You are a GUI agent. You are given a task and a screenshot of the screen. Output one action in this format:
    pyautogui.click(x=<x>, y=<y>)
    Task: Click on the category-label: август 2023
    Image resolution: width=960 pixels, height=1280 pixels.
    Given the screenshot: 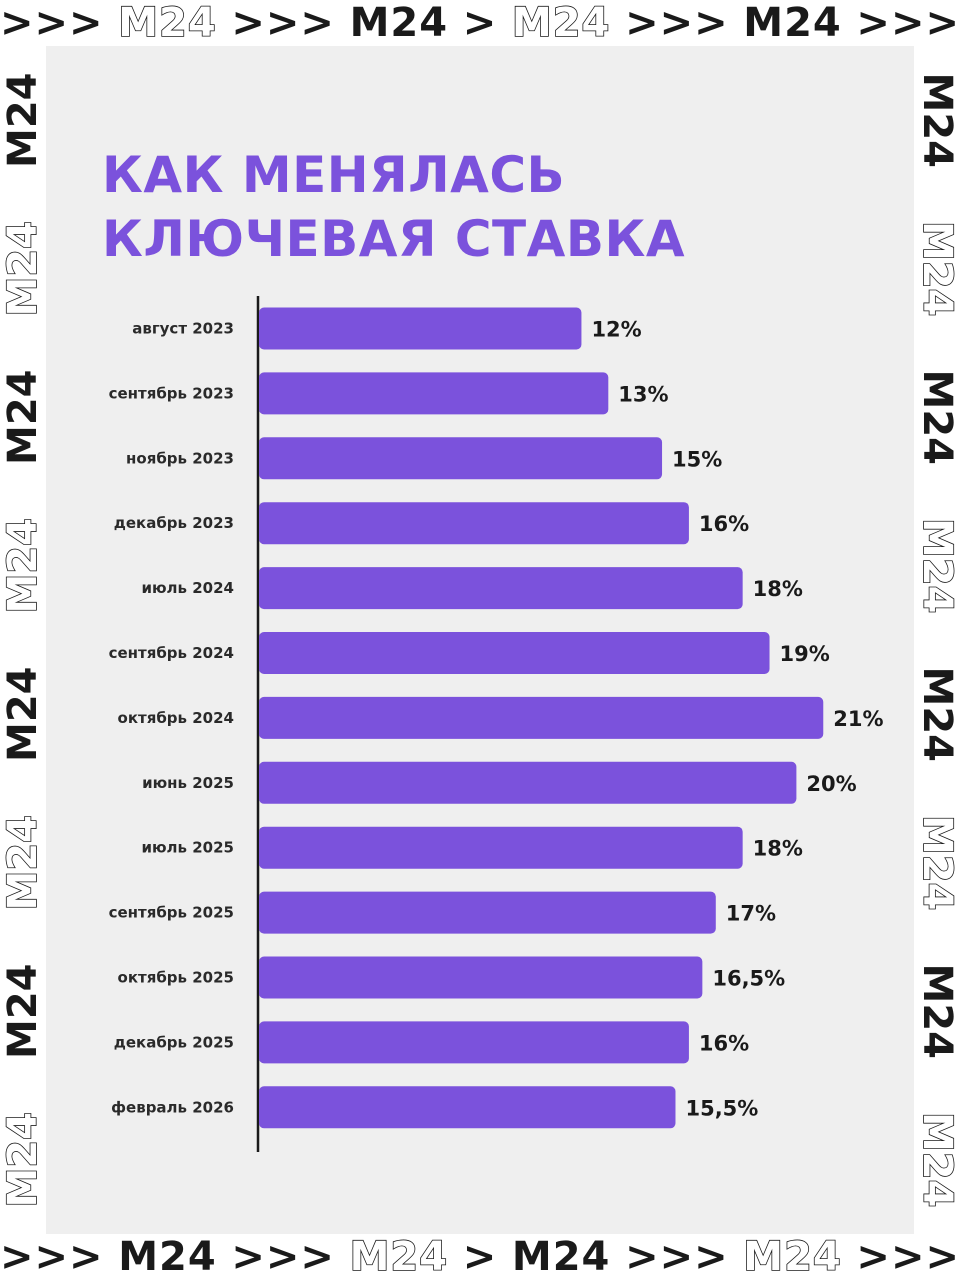 What is the action you would take?
    pyautogui.click(x=183, y=329)
    